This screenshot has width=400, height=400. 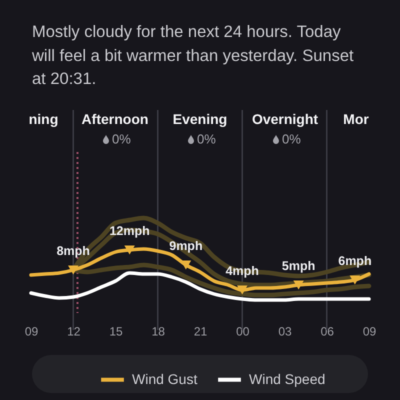 I want to click on data-label: 8mph, so click(x=73, y=251).